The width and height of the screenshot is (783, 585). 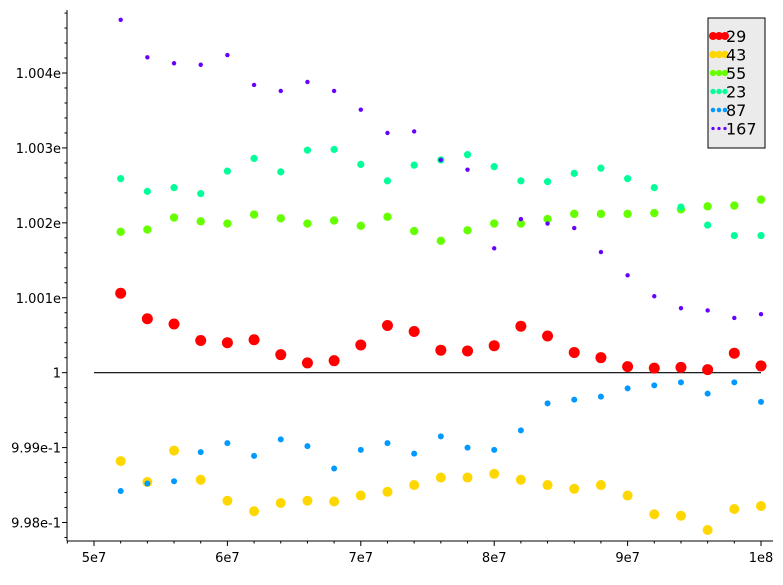 I want to click on legend-label: 43, so click(x=736, y=55).